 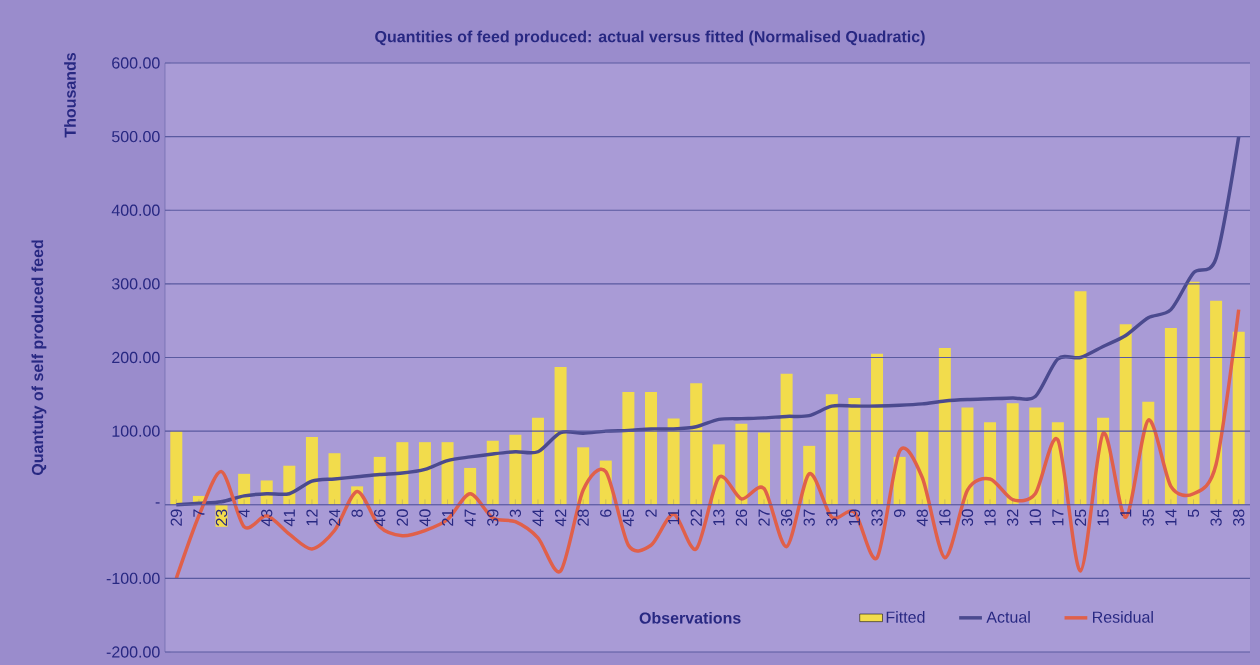 I want to click on x-tick-label: 47, so click(x=470, y=518).